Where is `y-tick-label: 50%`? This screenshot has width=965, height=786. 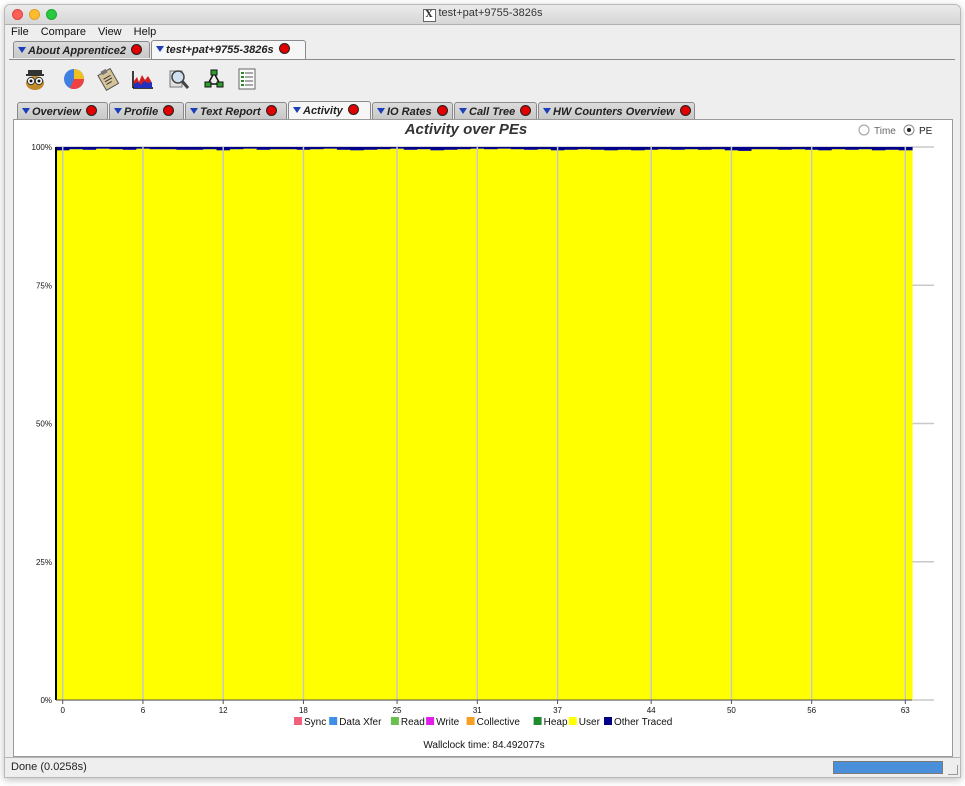 y-tick-label: 50% is located at coordinates (44, 424).